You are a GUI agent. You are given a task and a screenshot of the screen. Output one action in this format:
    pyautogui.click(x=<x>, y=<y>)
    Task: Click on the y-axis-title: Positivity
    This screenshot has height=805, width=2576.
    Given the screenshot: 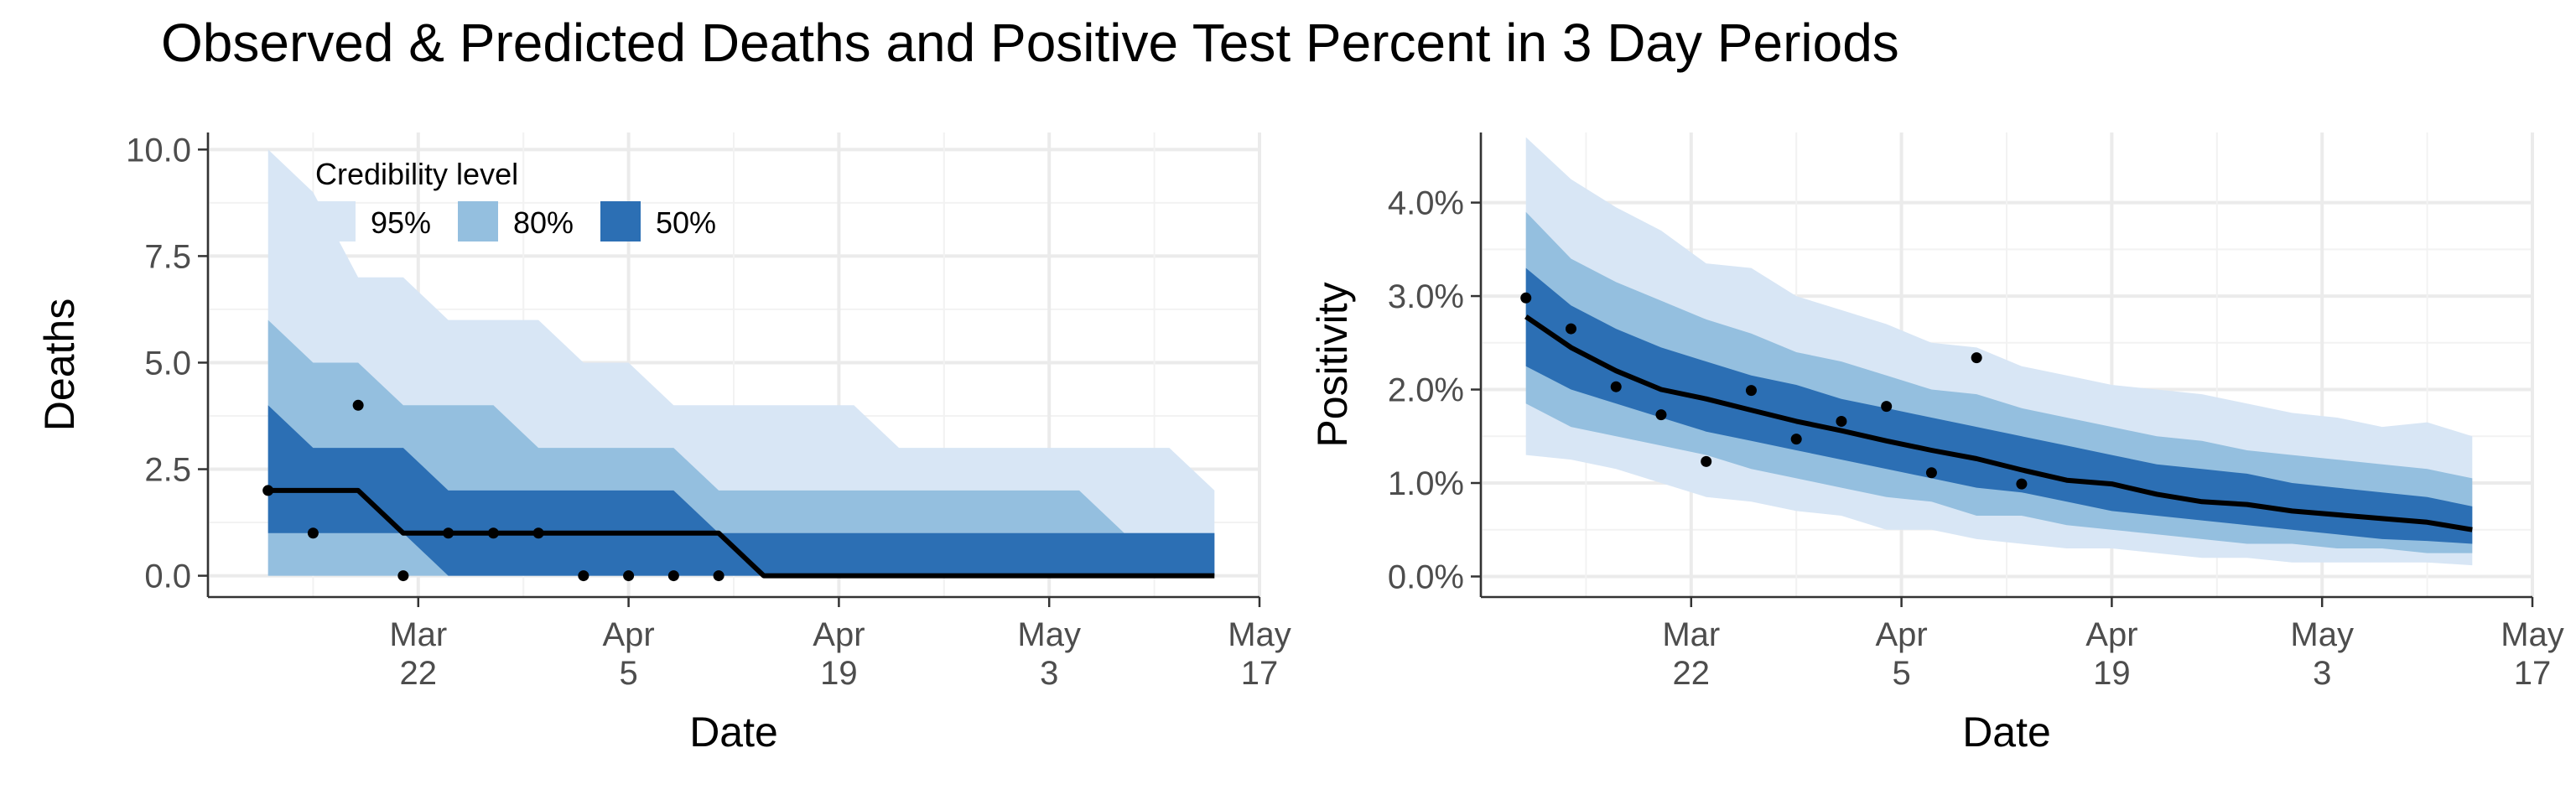 What is the action you would take?
    pyautogui.click(x=1332, y=364)
    